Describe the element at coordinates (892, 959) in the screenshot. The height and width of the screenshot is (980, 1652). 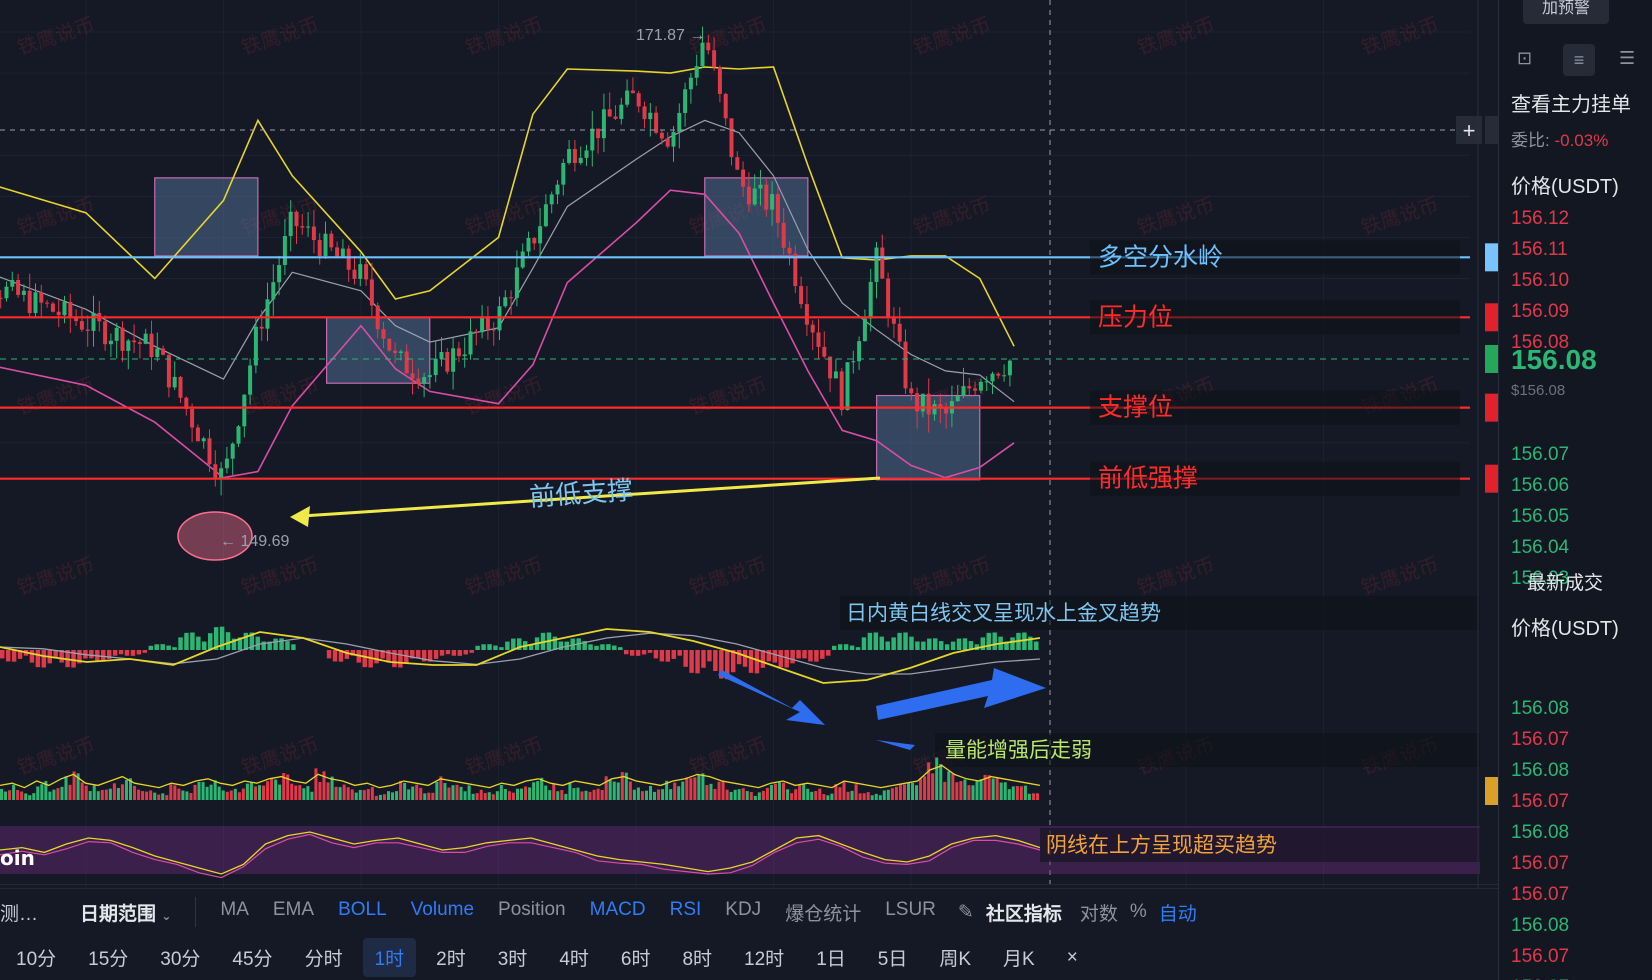
I see `timeframe-5日: 5日` at that location.